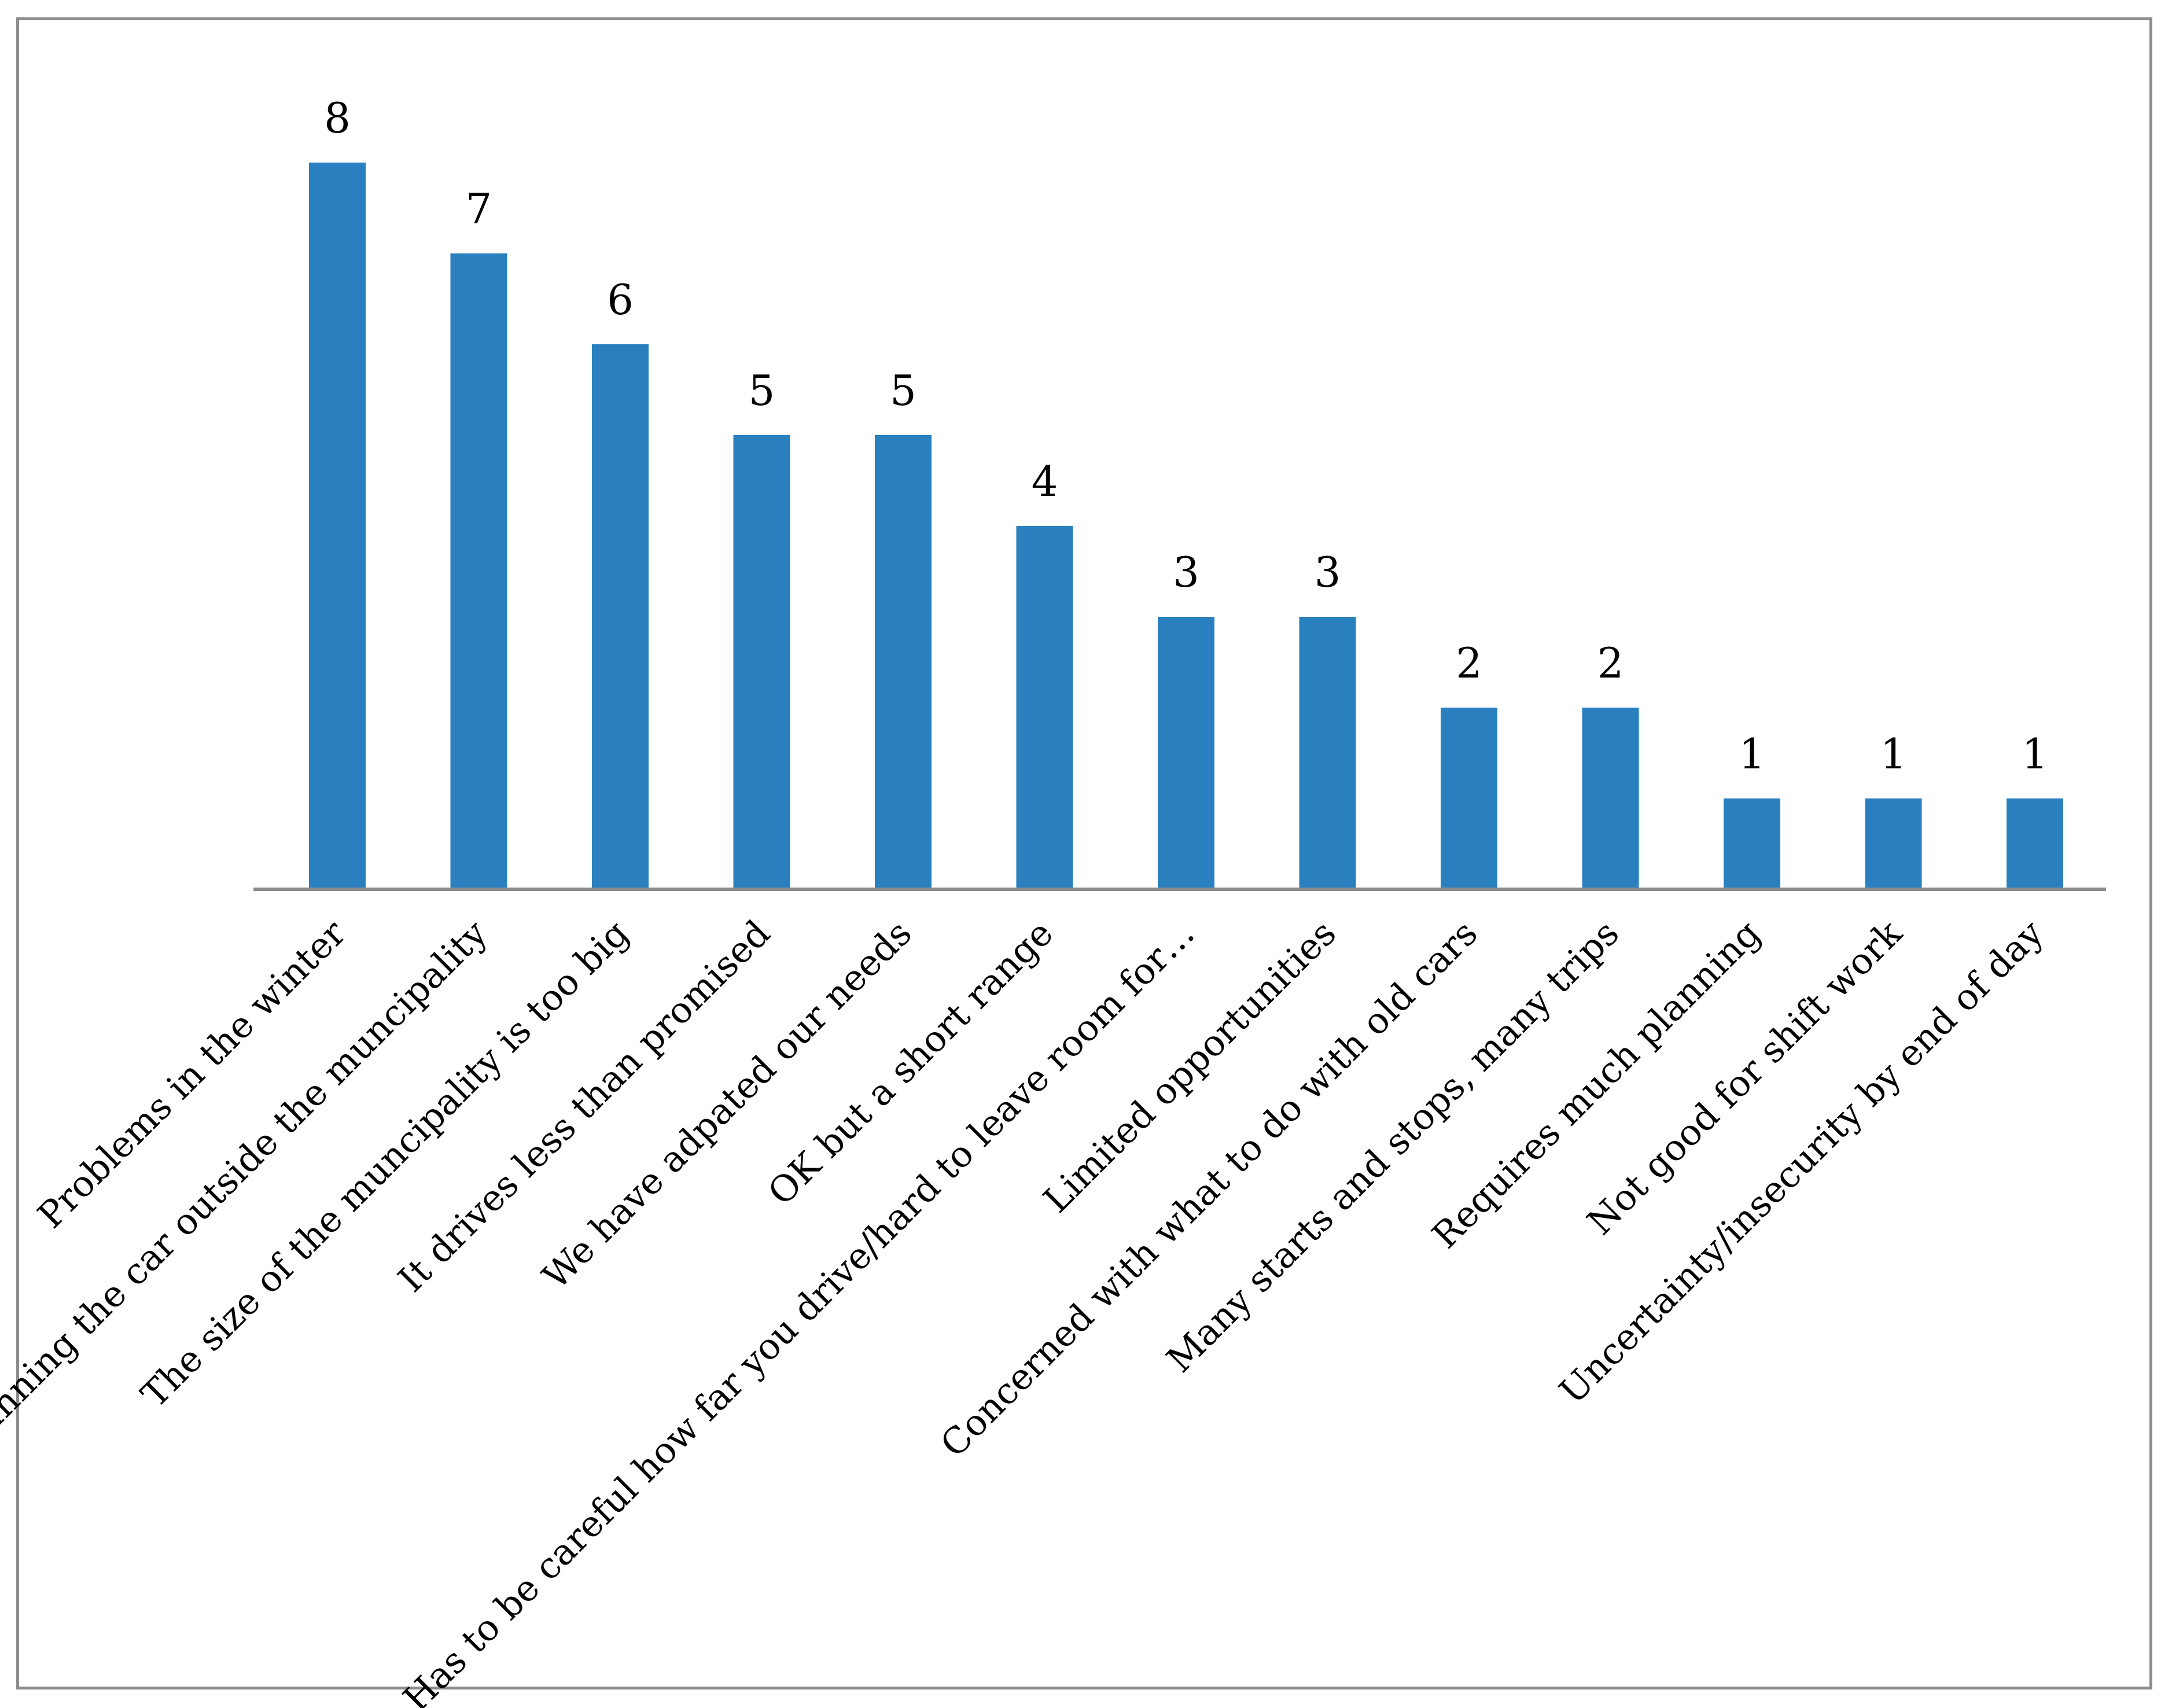 The height and width of the screenshot is (1708, 2172). I want to click on data-label-3: 6, so click(620, 299).